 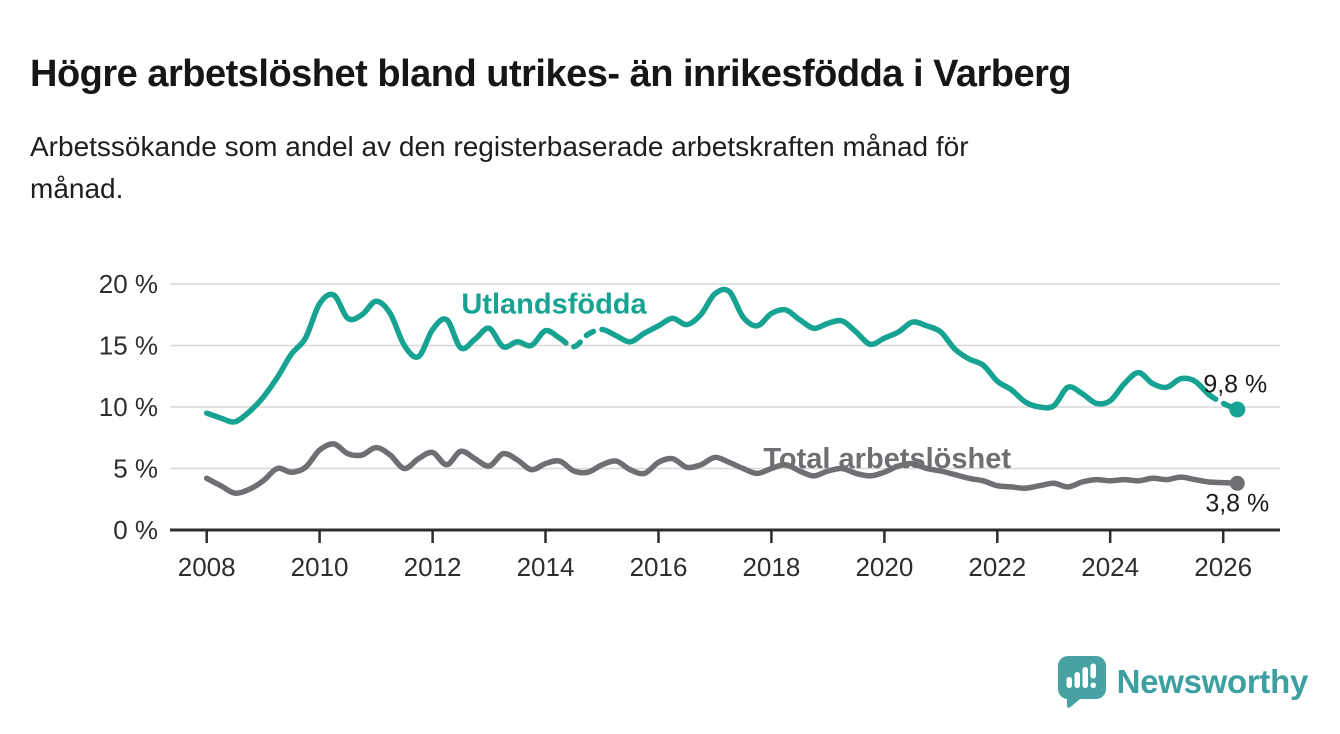 What do you see at coordinates (1085, 677) in the screenshot?
I see `logo-bar-large` at bounding box center [1085, 677].